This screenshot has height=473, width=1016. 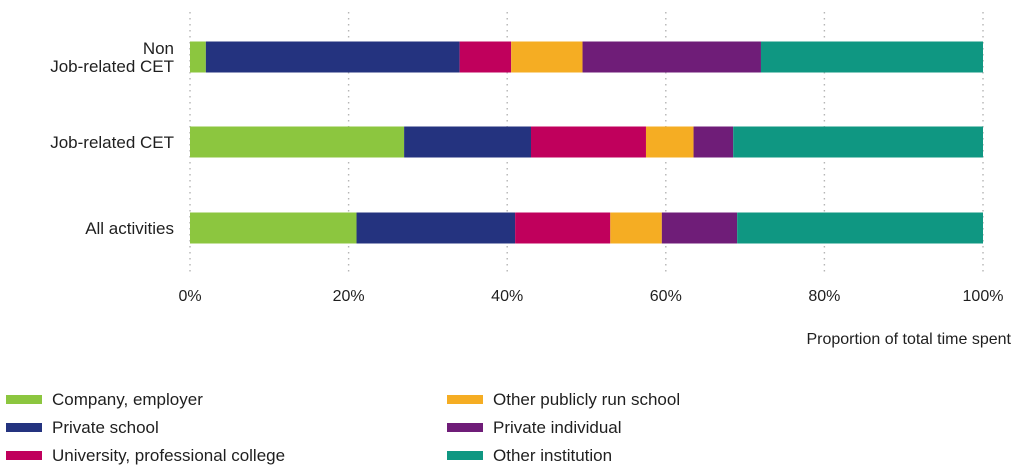 What do you see at coordinates (158, 48) in the screenshot?
I see `category-label: Non` at bounding box center [158, 48].